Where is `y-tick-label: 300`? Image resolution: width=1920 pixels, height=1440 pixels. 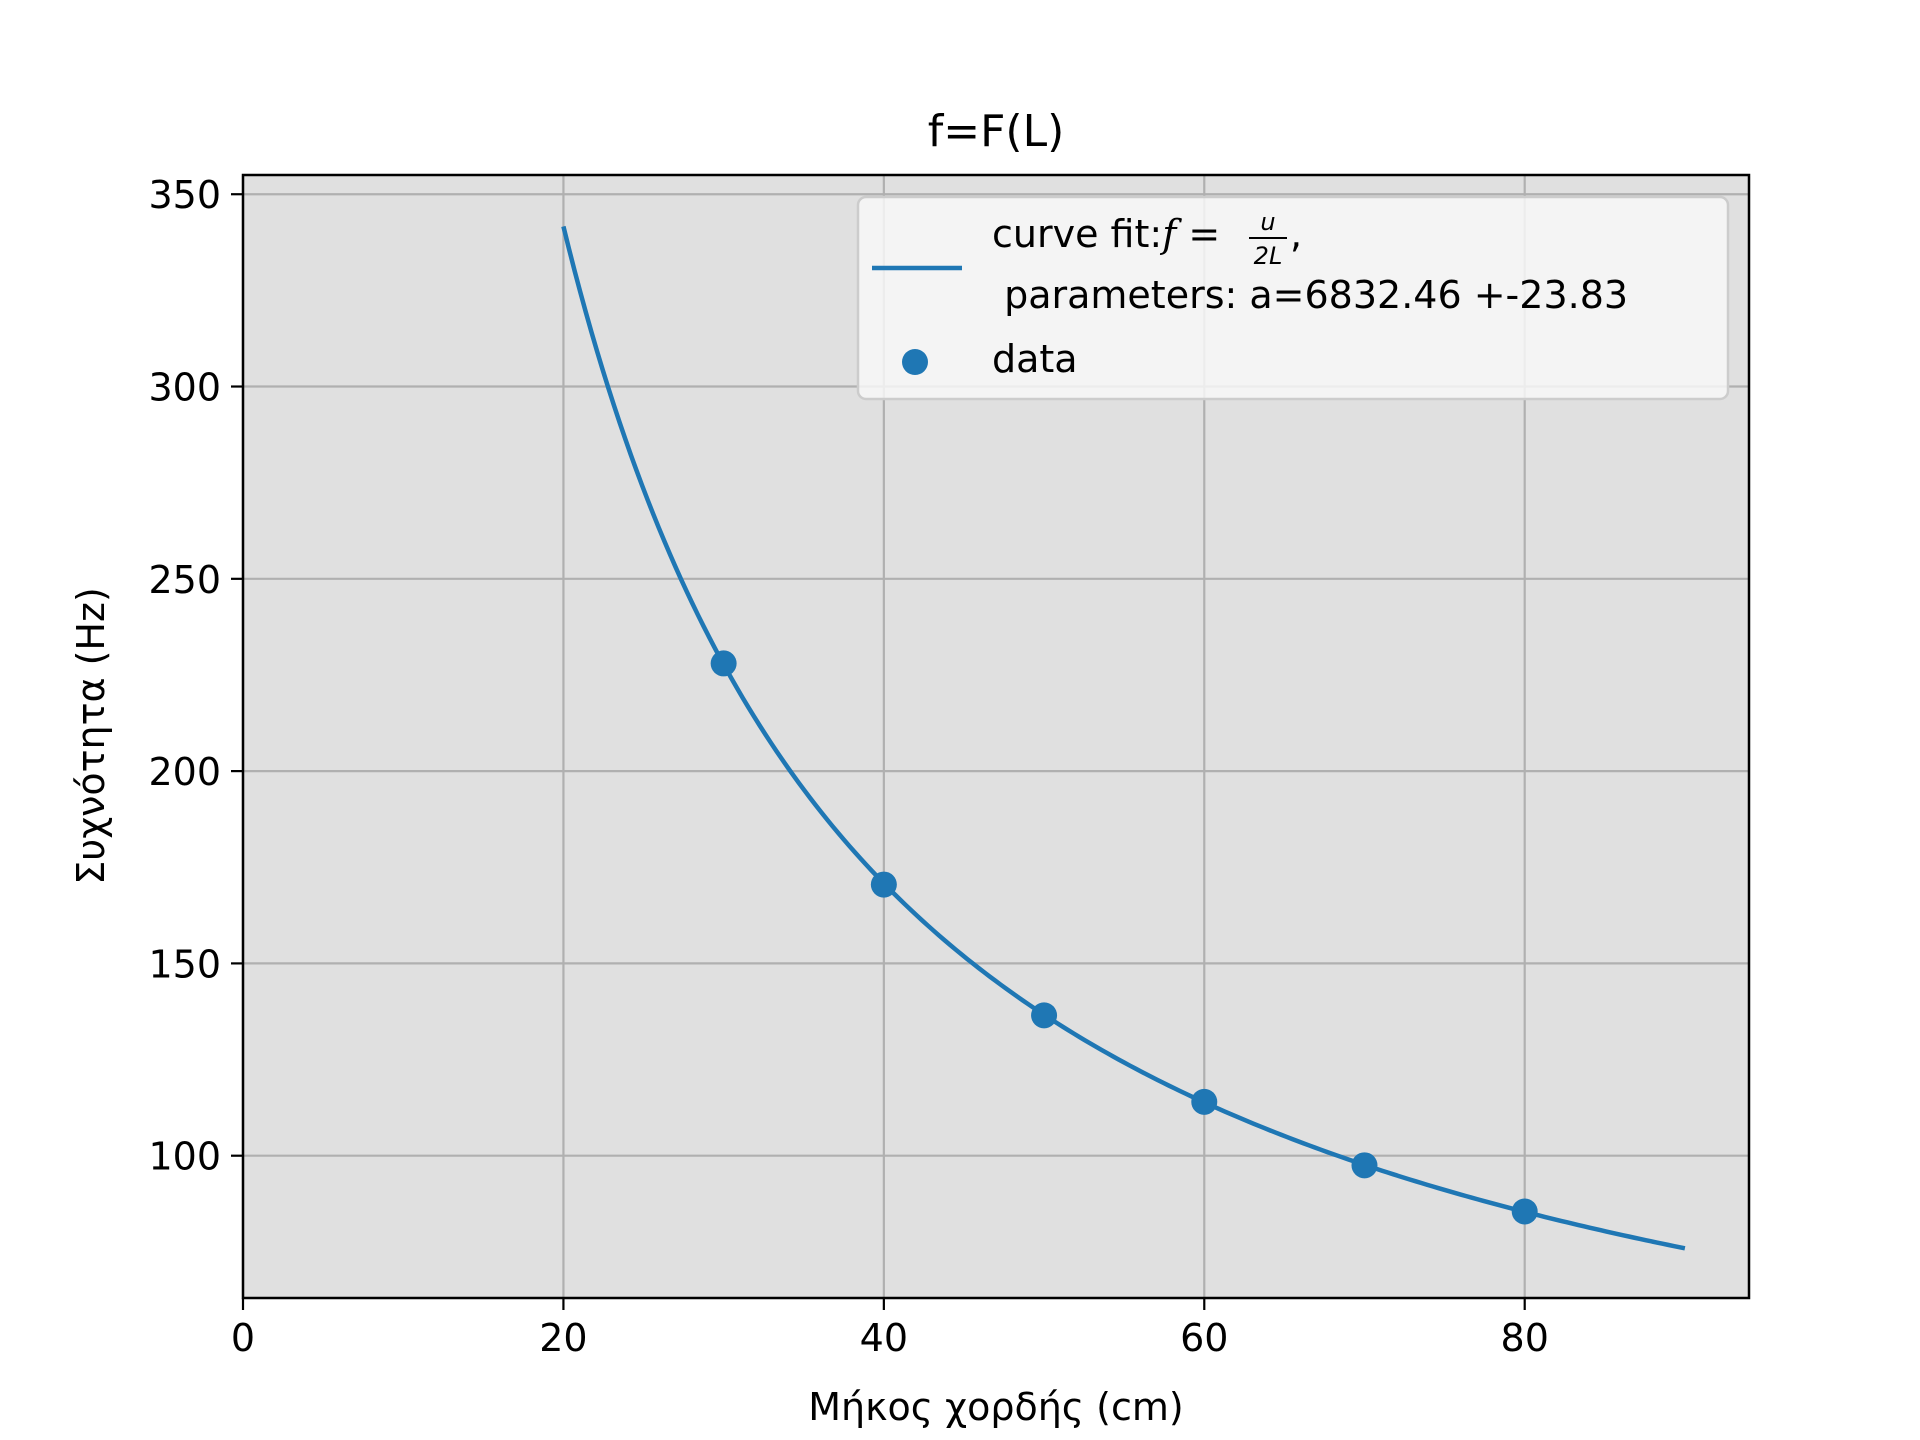
y-tick-label: 300 is located at coordinates (184, 388).